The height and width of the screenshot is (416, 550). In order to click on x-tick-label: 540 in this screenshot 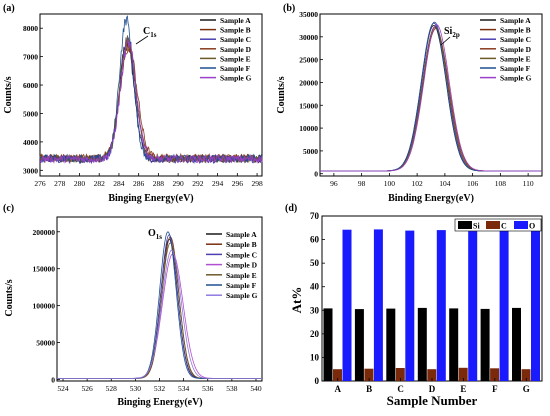, I will do `click(256, 388)`.